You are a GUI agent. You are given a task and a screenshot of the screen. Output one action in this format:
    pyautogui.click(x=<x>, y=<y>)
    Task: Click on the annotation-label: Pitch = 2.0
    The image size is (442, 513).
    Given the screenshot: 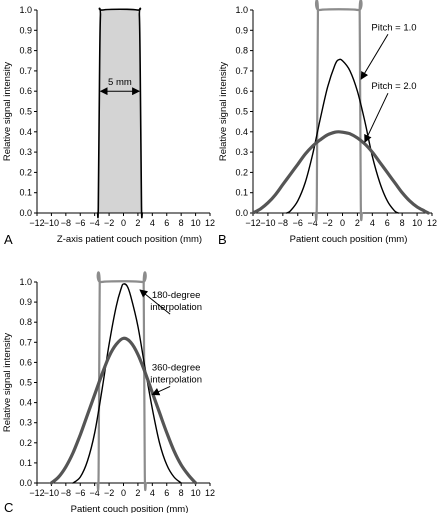 What is the action you would take?
    pyautogui.click(x=393, y=86)
    